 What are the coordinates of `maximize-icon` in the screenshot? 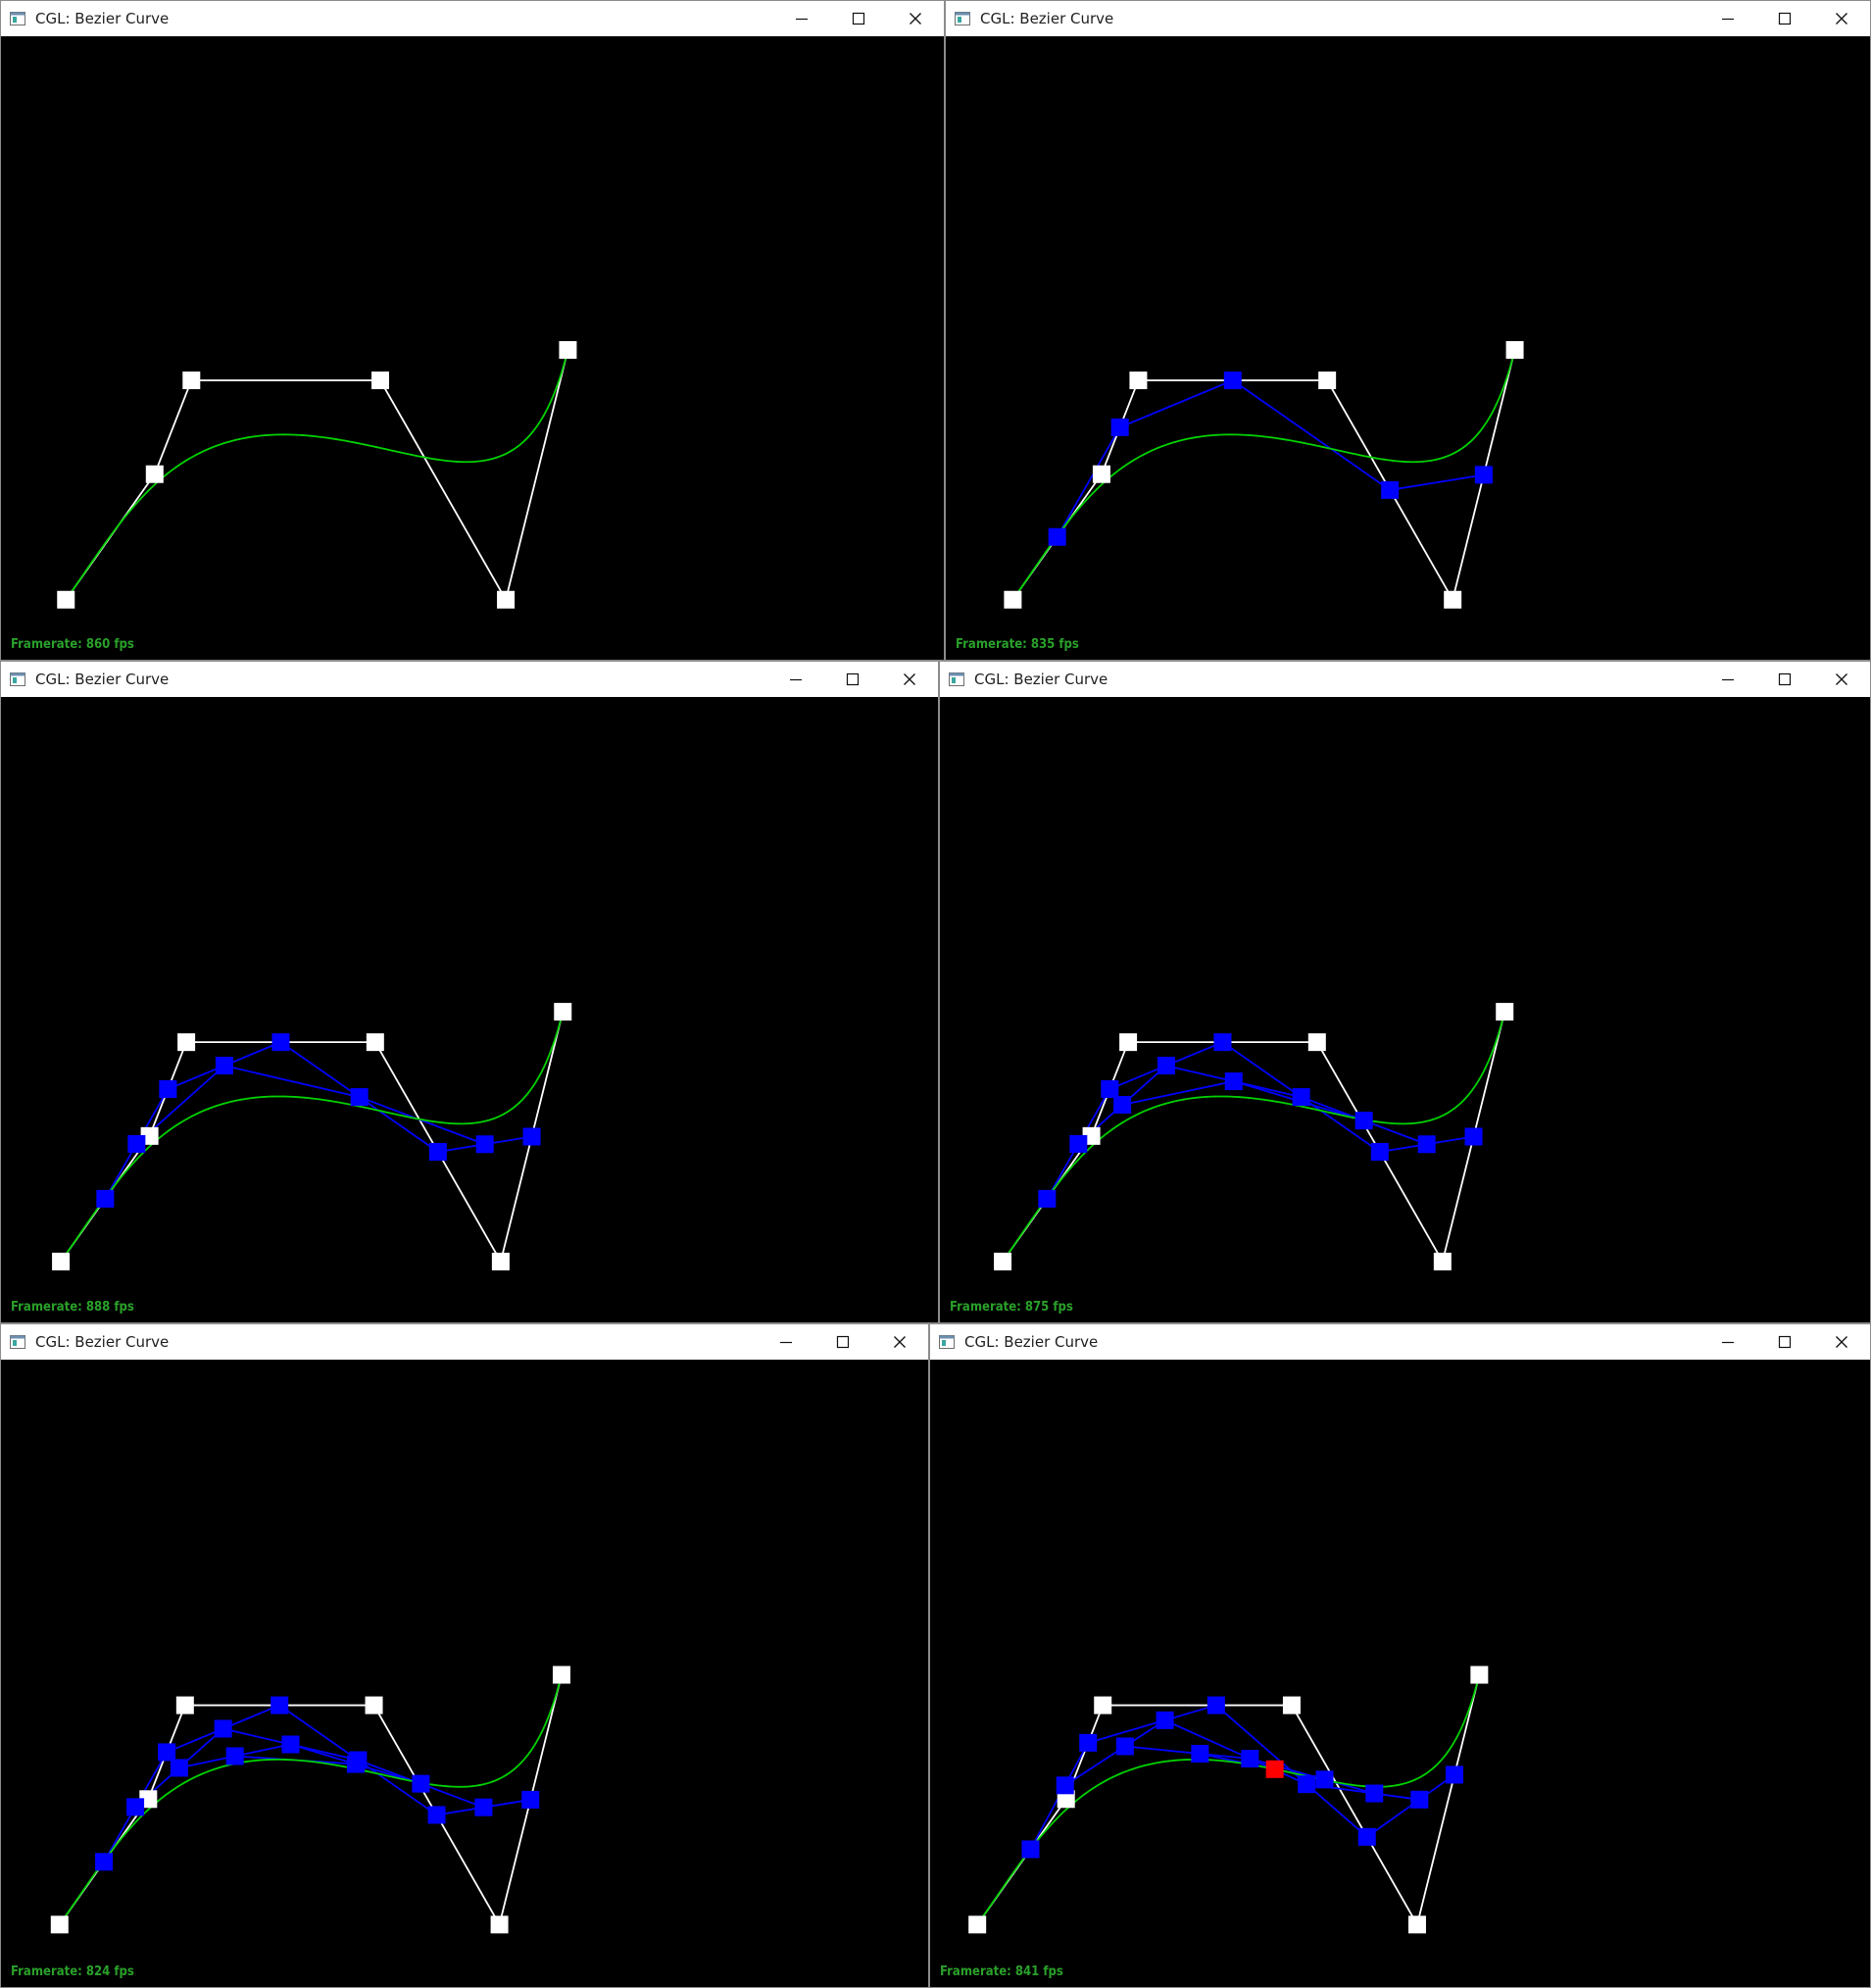 It's located at (1785, 679).